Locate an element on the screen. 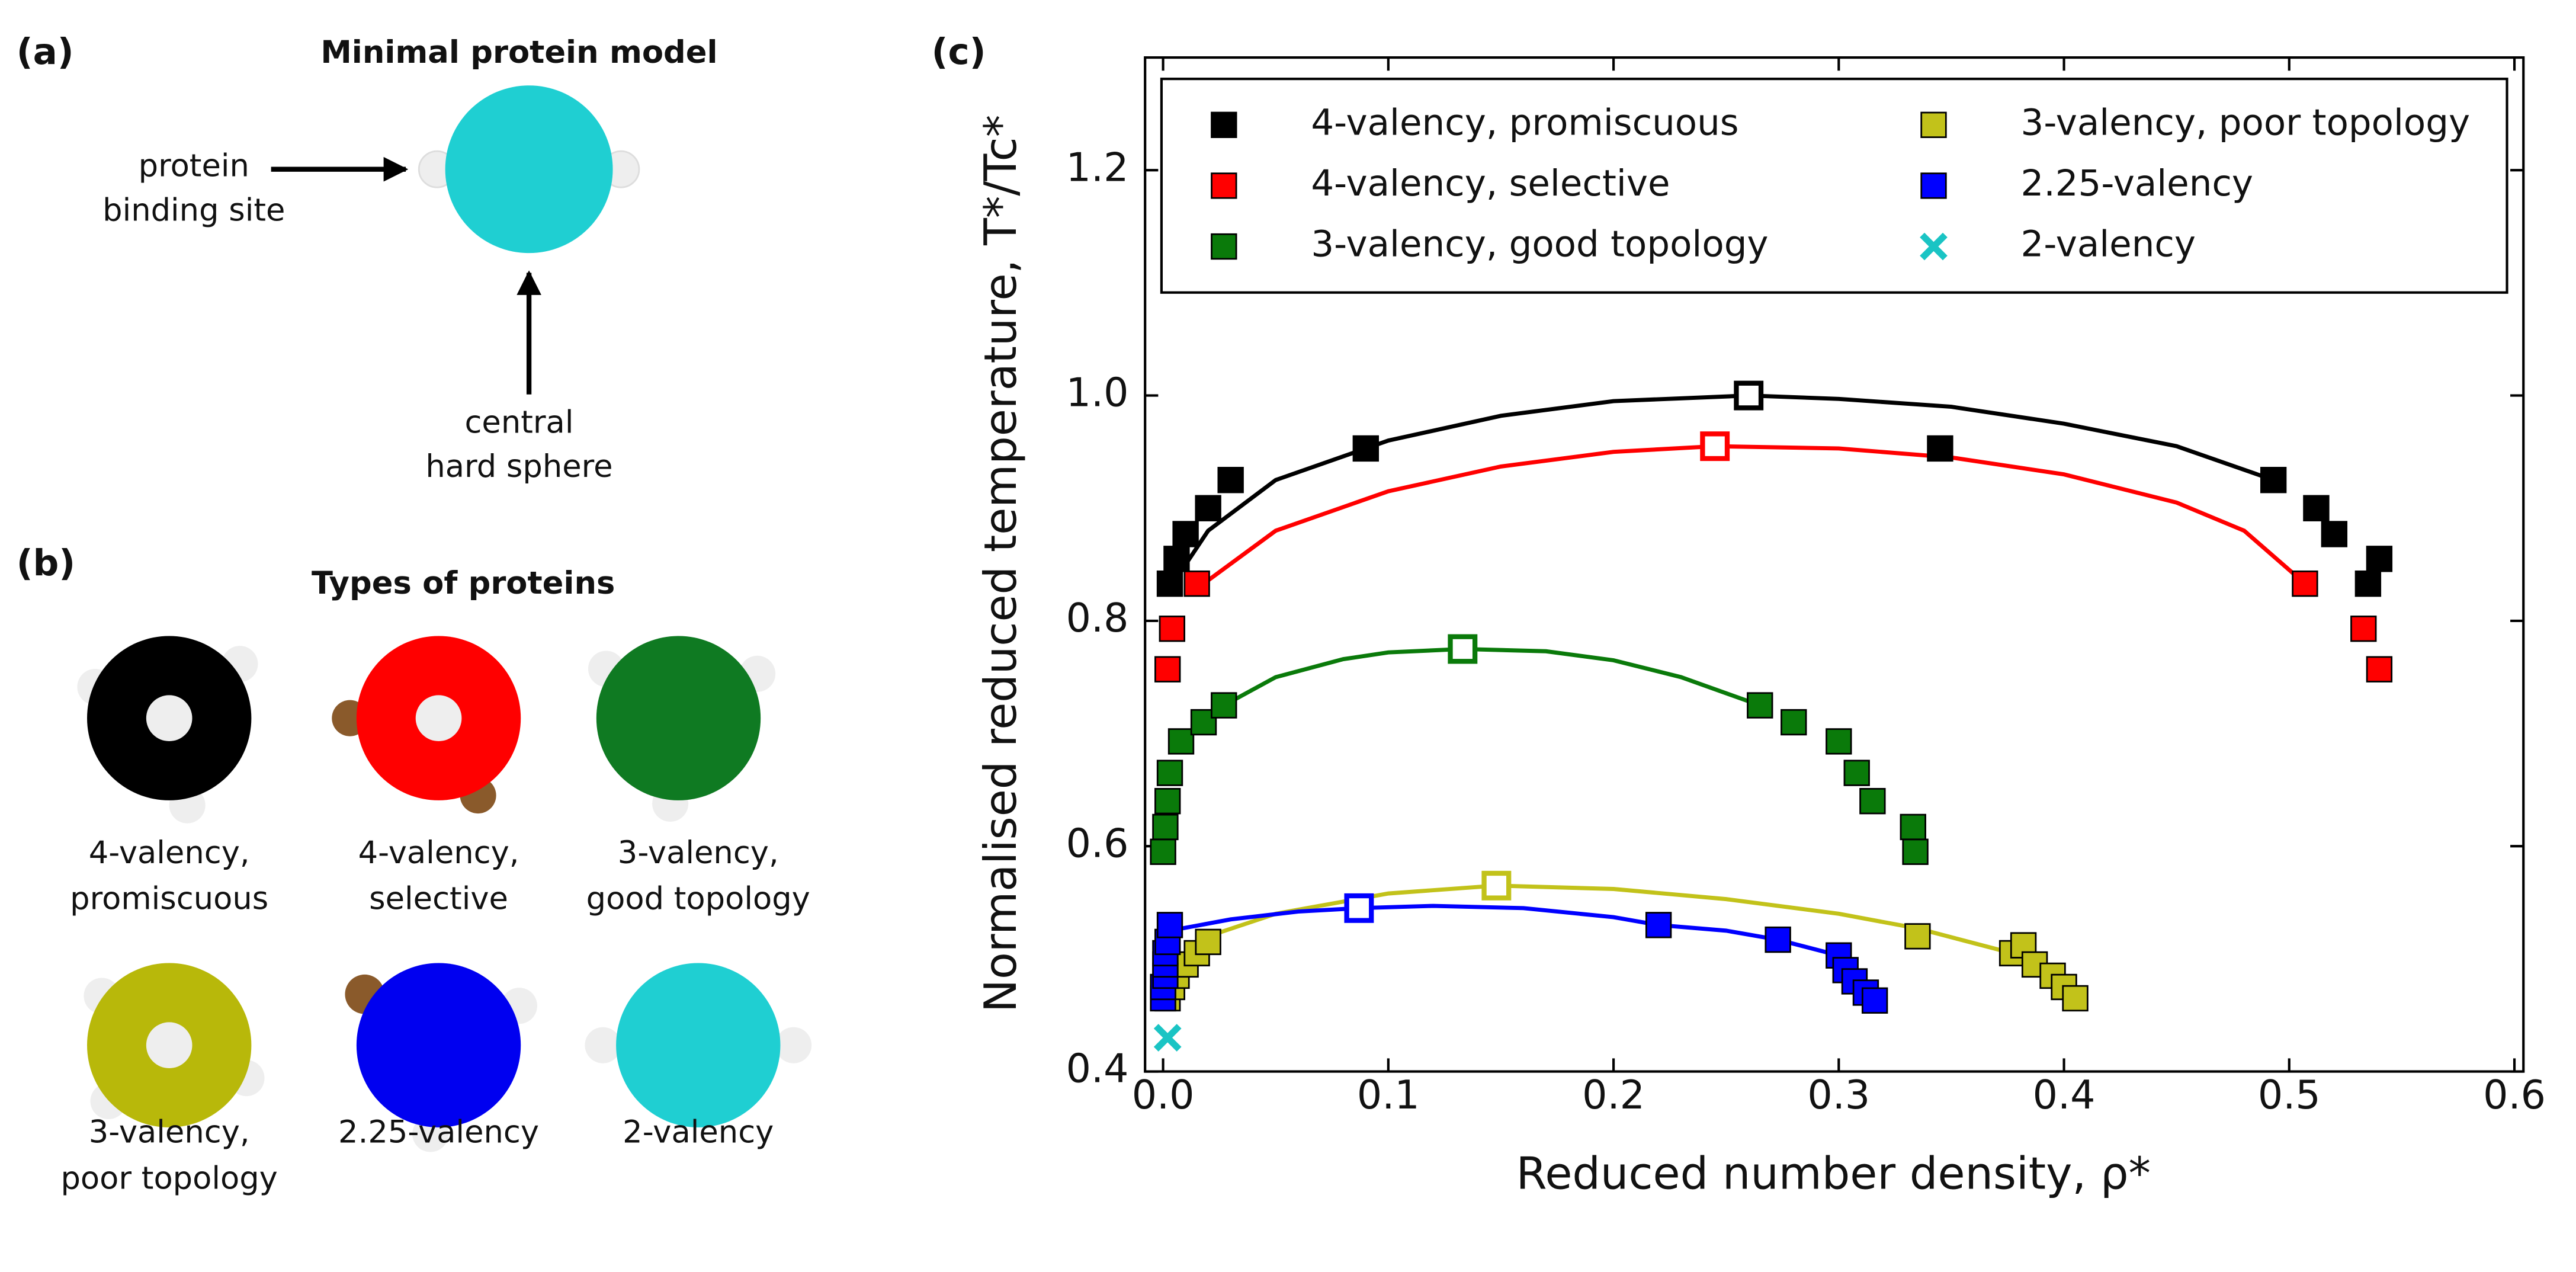 This screenshot has height=1272, width=2576. protein-label: 2-valency is located at coordinates (699, 1132).